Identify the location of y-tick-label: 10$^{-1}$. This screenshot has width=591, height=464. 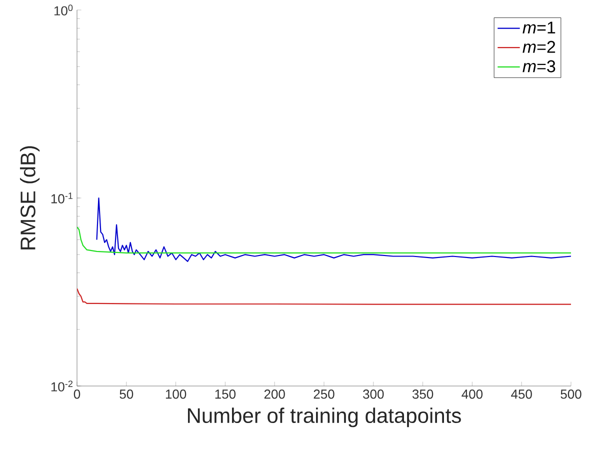
(62, 198).